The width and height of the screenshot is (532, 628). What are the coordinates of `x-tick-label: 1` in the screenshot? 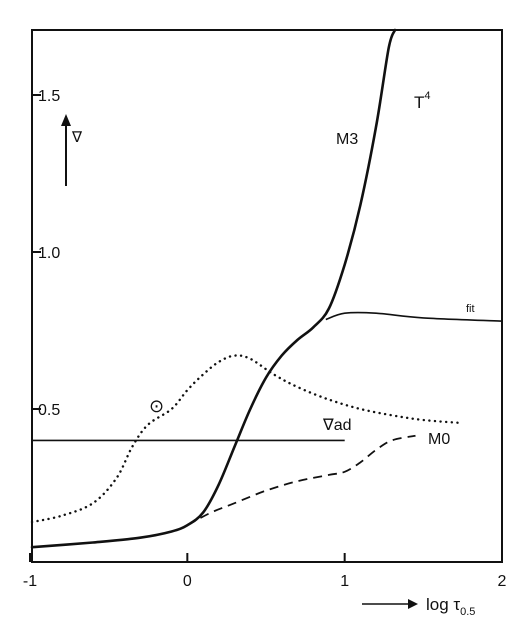 It's located at (344, 581).